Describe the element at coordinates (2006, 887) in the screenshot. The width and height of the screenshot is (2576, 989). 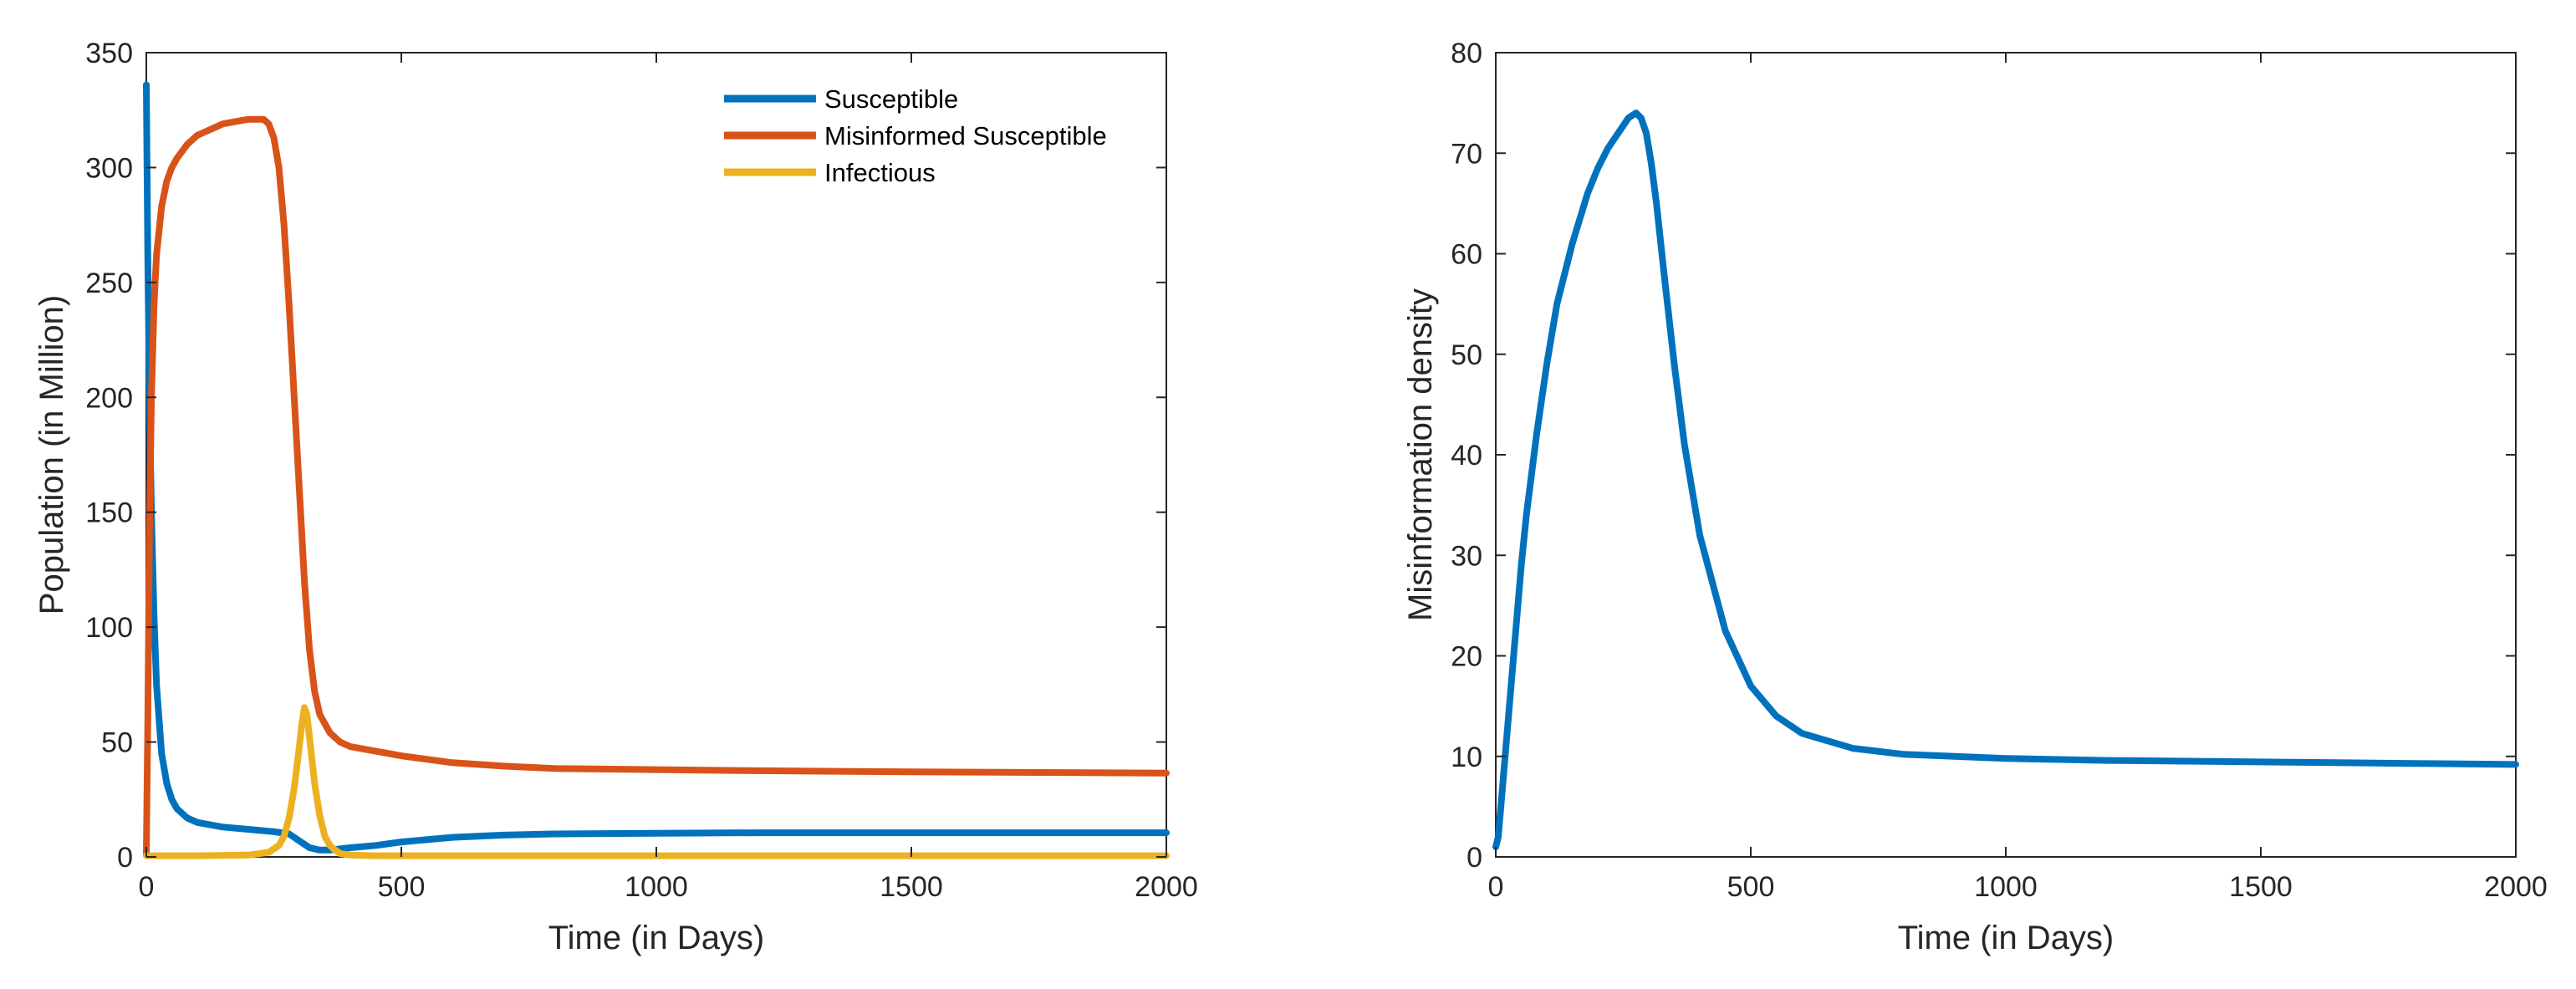
I see `right-x-tick-label: 1000` at that location.